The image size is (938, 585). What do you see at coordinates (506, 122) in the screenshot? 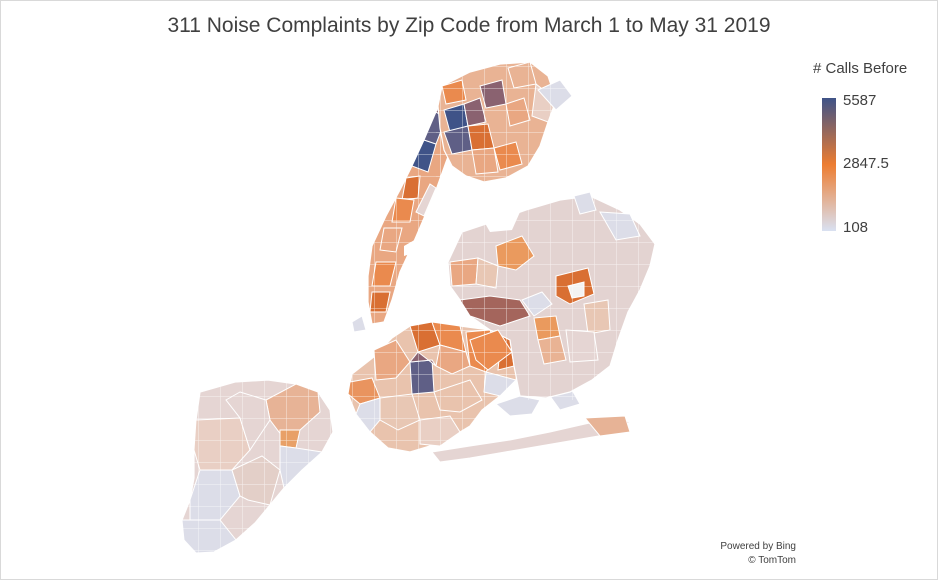
I see `bronx` at bounding box center [506, 122].